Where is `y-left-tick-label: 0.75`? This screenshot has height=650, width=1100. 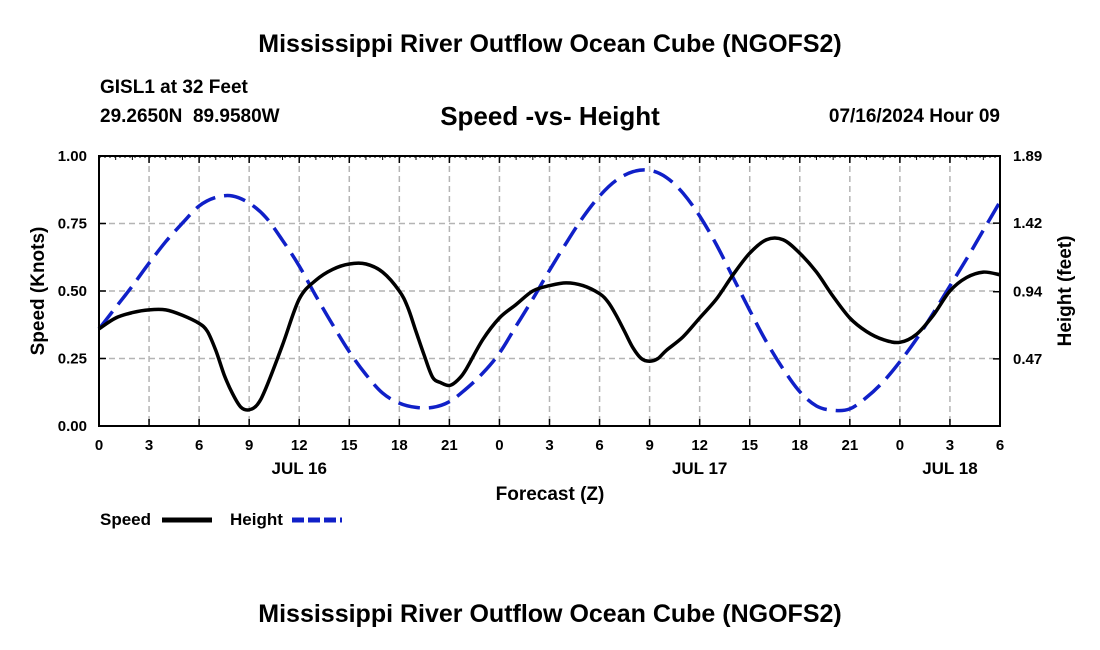
y-left-tick-label: 0.75 is located at coordinates (72, 224).